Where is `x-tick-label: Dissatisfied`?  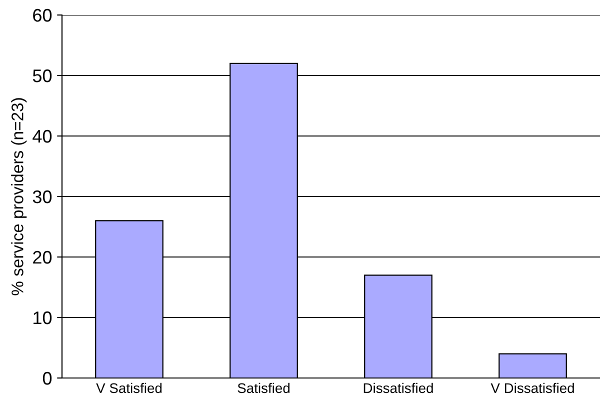
x-tick-label: Dissatisfied is located at coordinates (398, 388).